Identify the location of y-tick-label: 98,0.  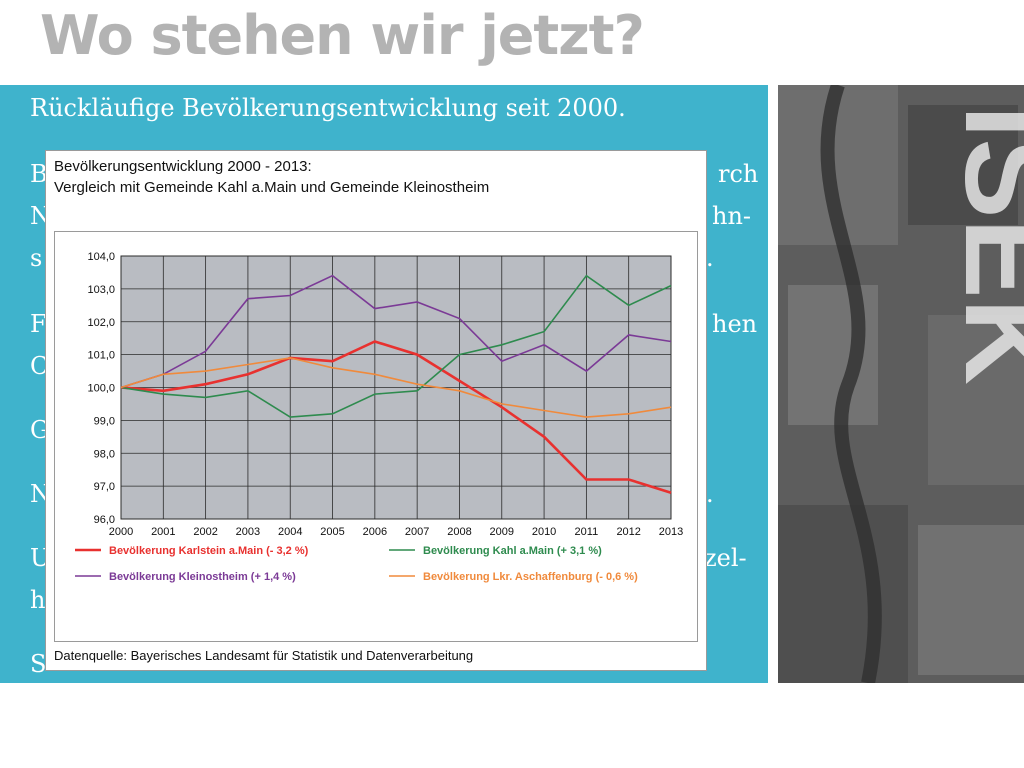
(104, 454).